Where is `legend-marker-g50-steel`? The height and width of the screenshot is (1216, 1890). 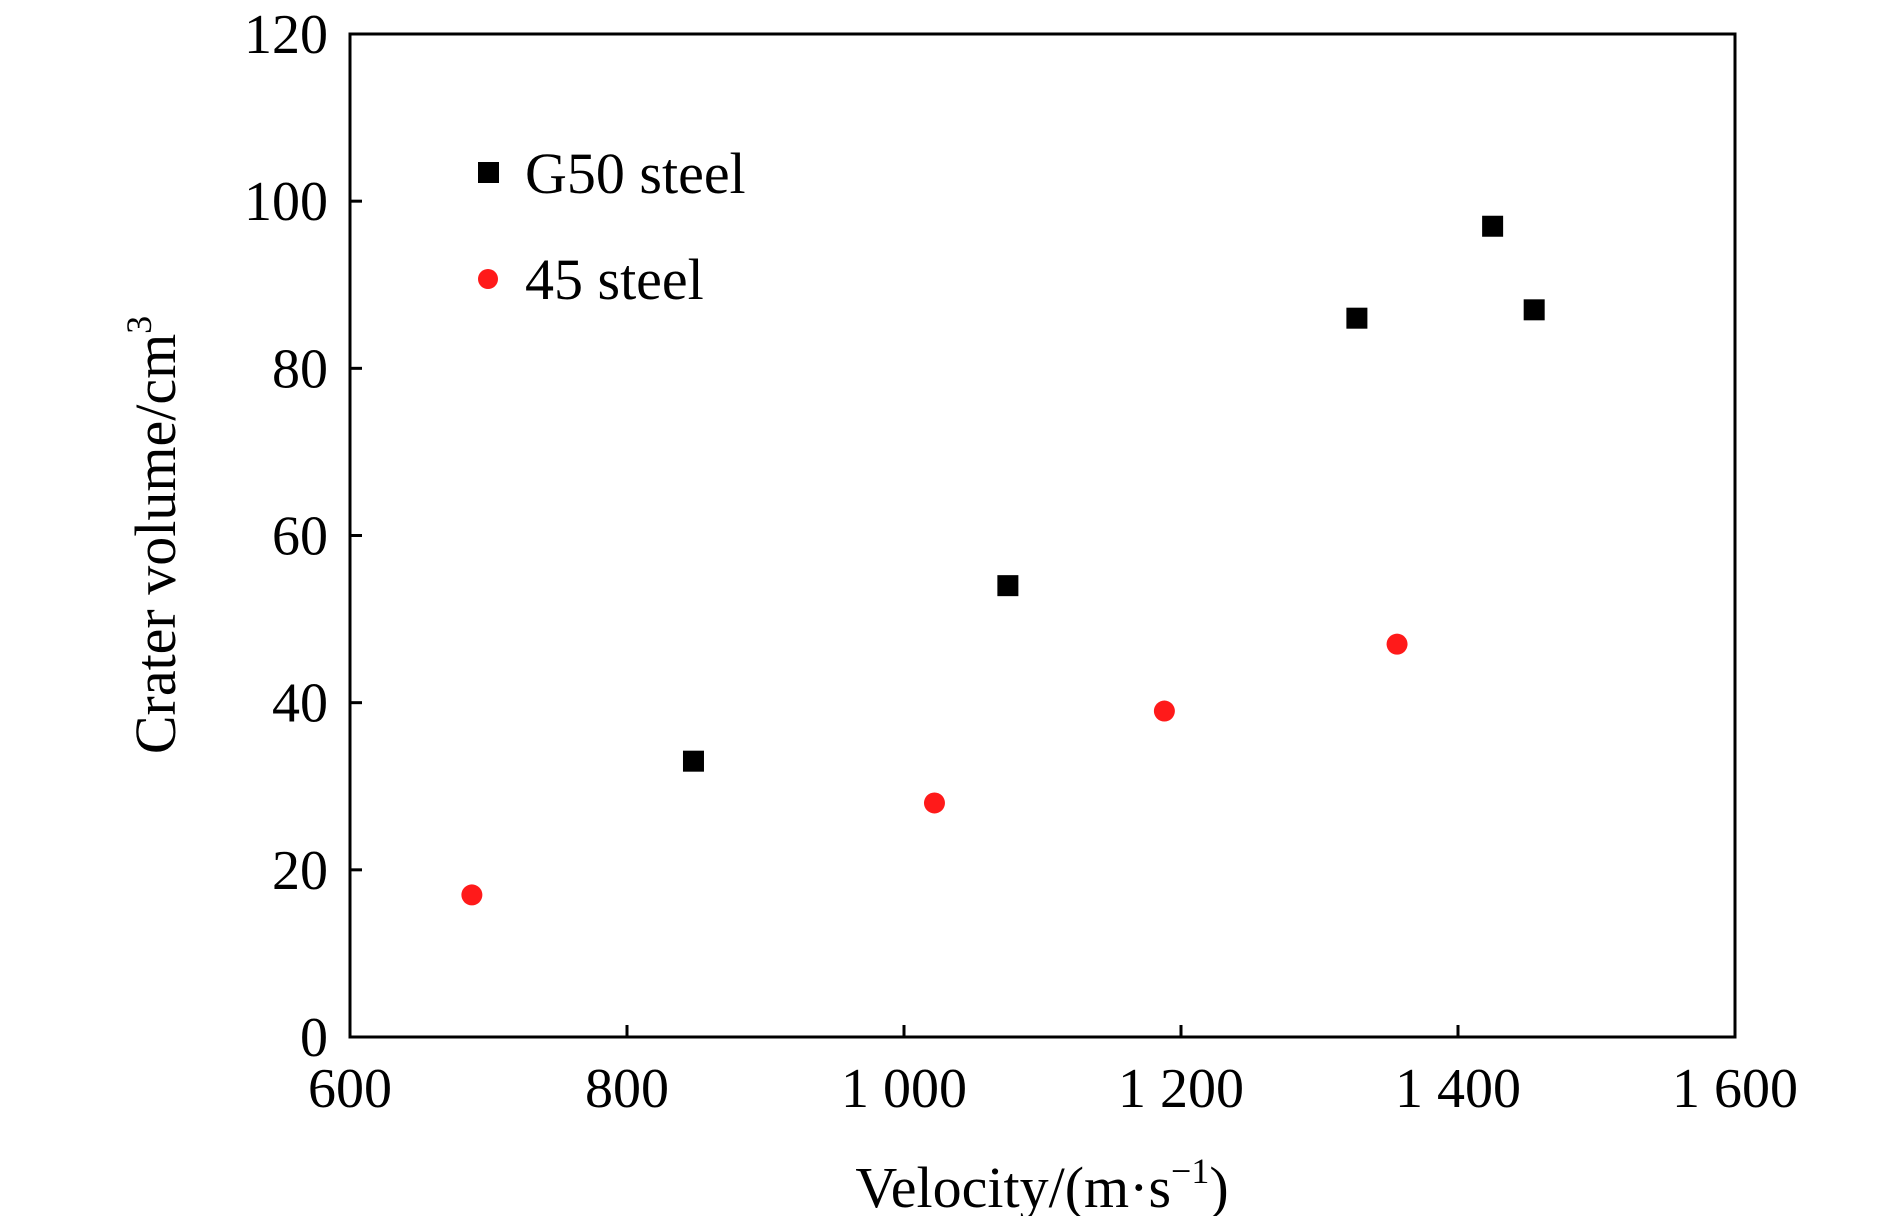 legend-marker-g50-steel is located at coordinates (488, 172).